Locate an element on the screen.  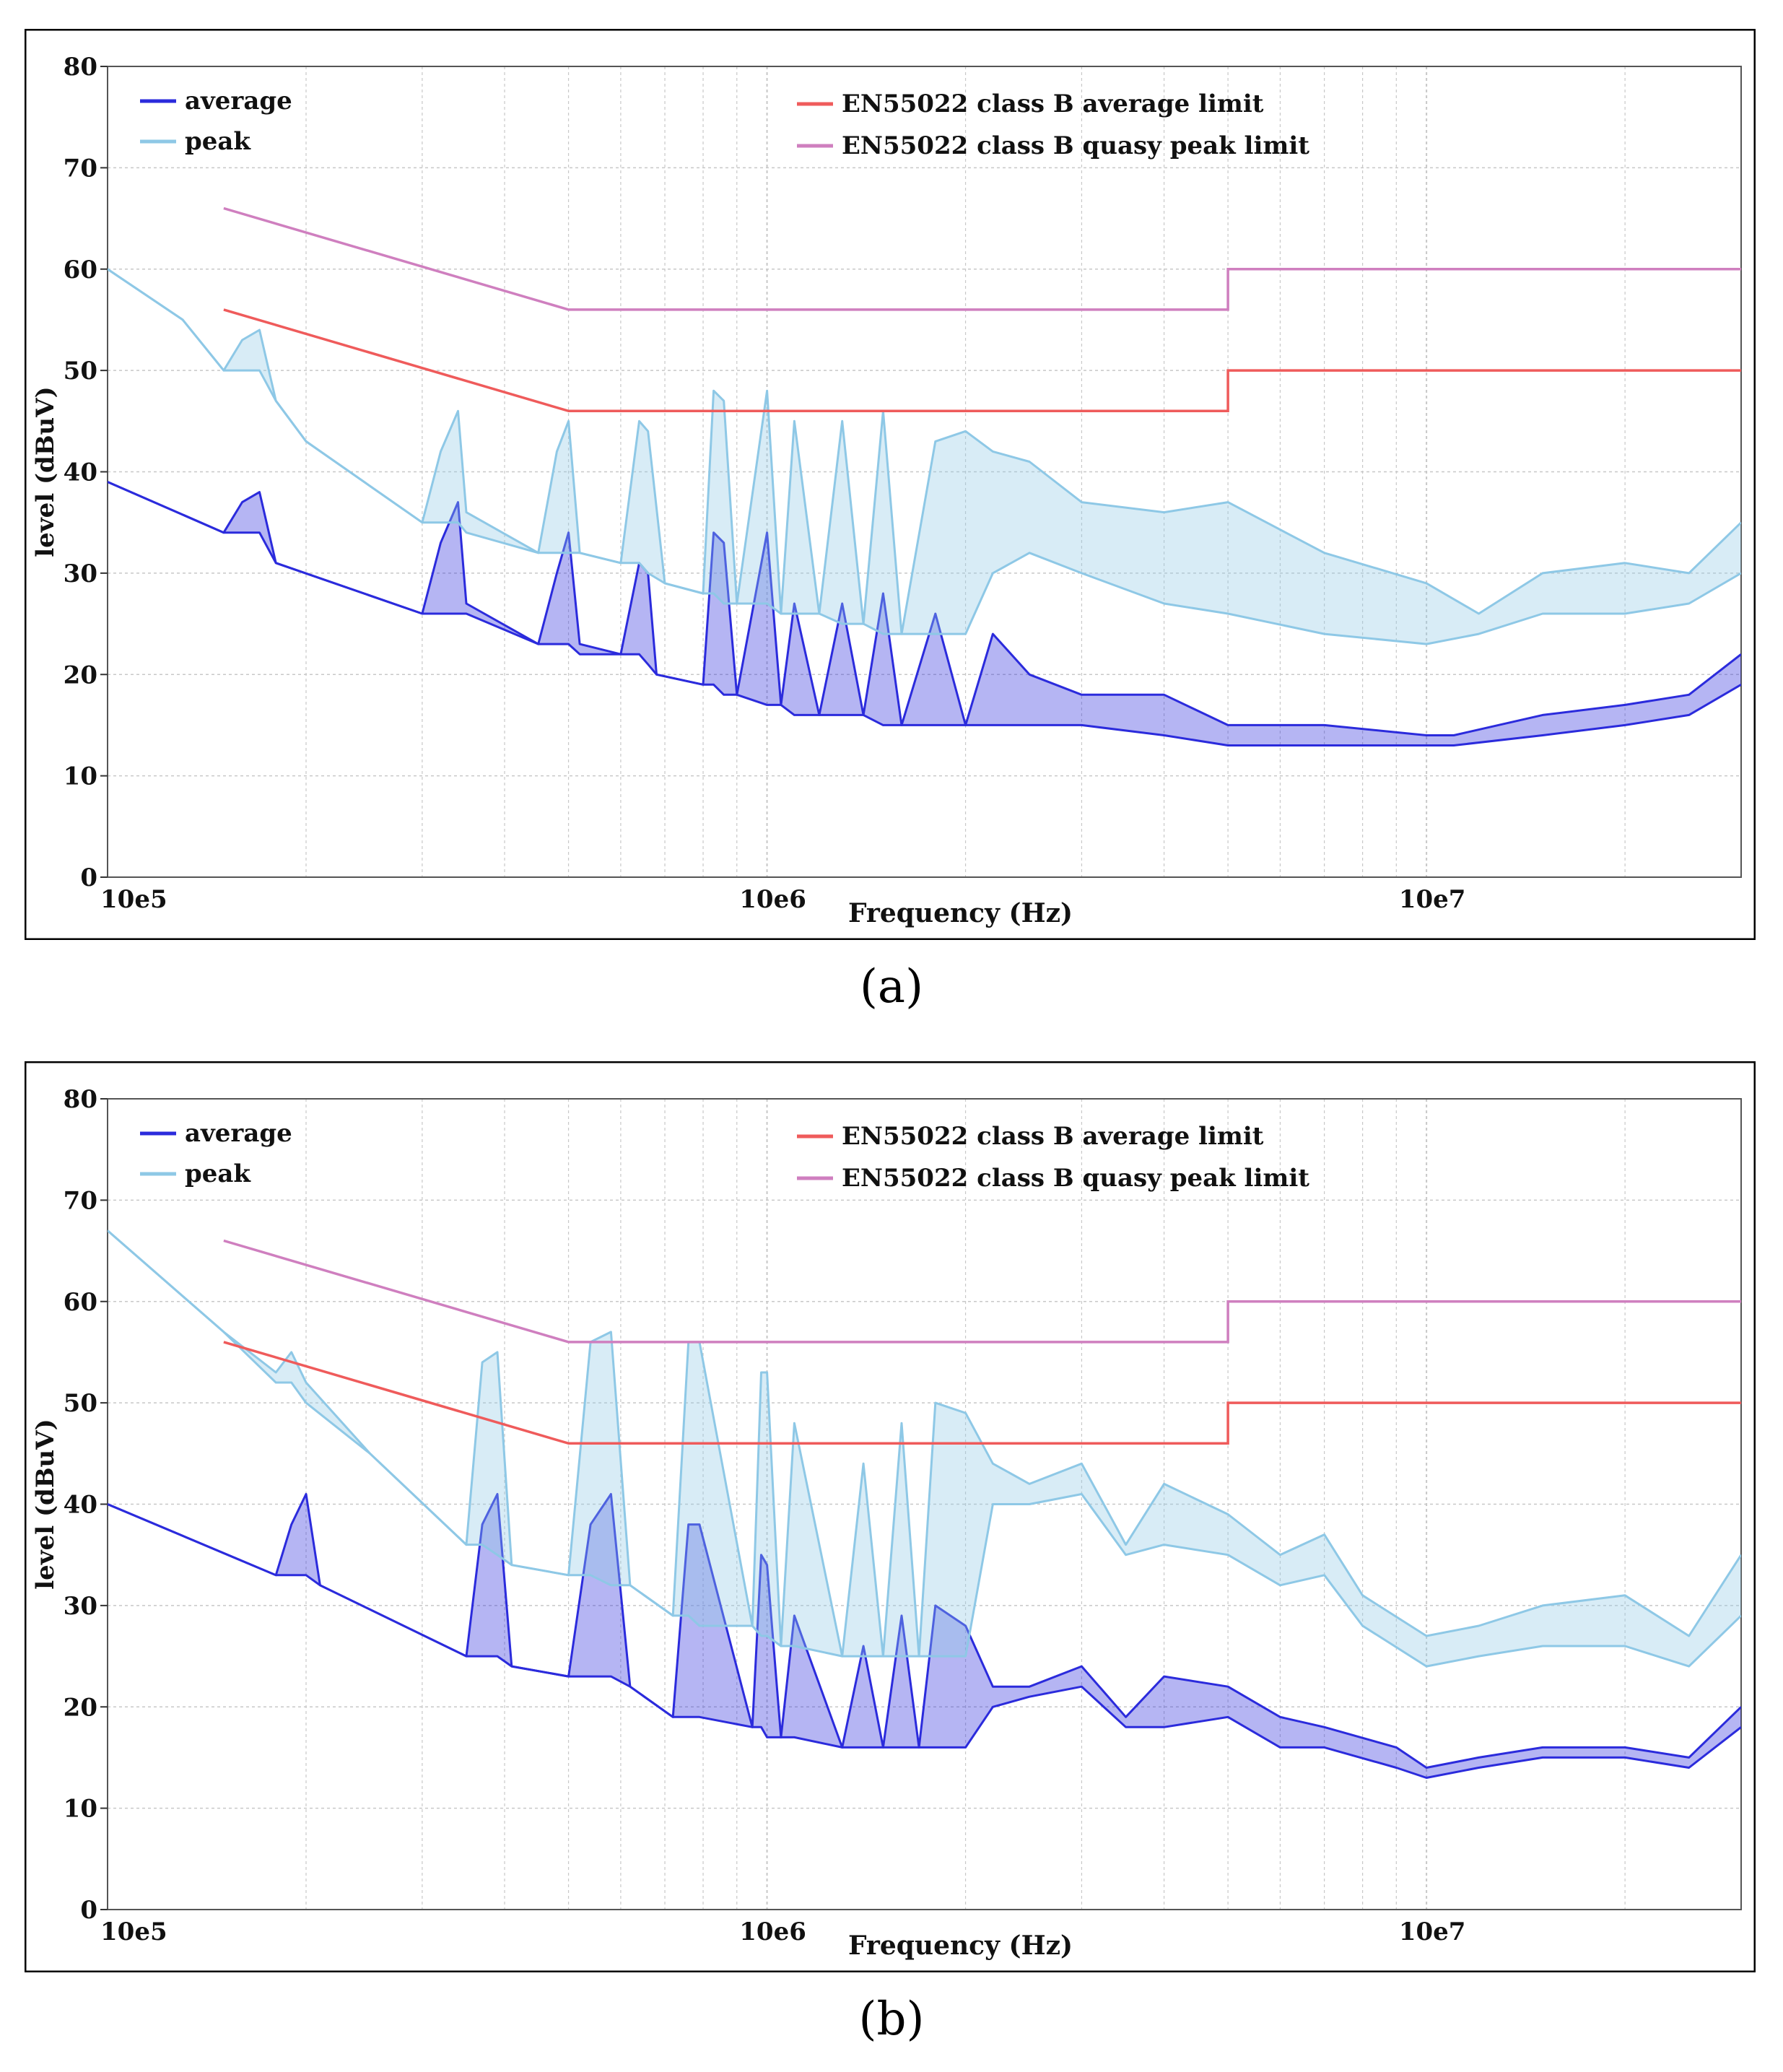
caption-b: (b) is located at coordinates (891, 2019).